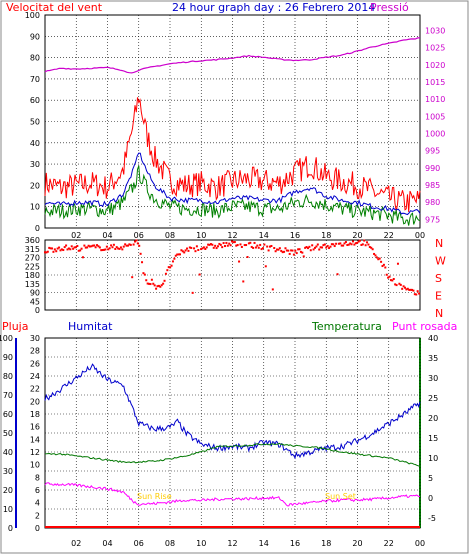 This screenshot has width=470, height=555. What do you see at coordinates (32, 258) in the screenshot?
I see `direction-y-tick-270: 270` at bounding box center [32, 258].